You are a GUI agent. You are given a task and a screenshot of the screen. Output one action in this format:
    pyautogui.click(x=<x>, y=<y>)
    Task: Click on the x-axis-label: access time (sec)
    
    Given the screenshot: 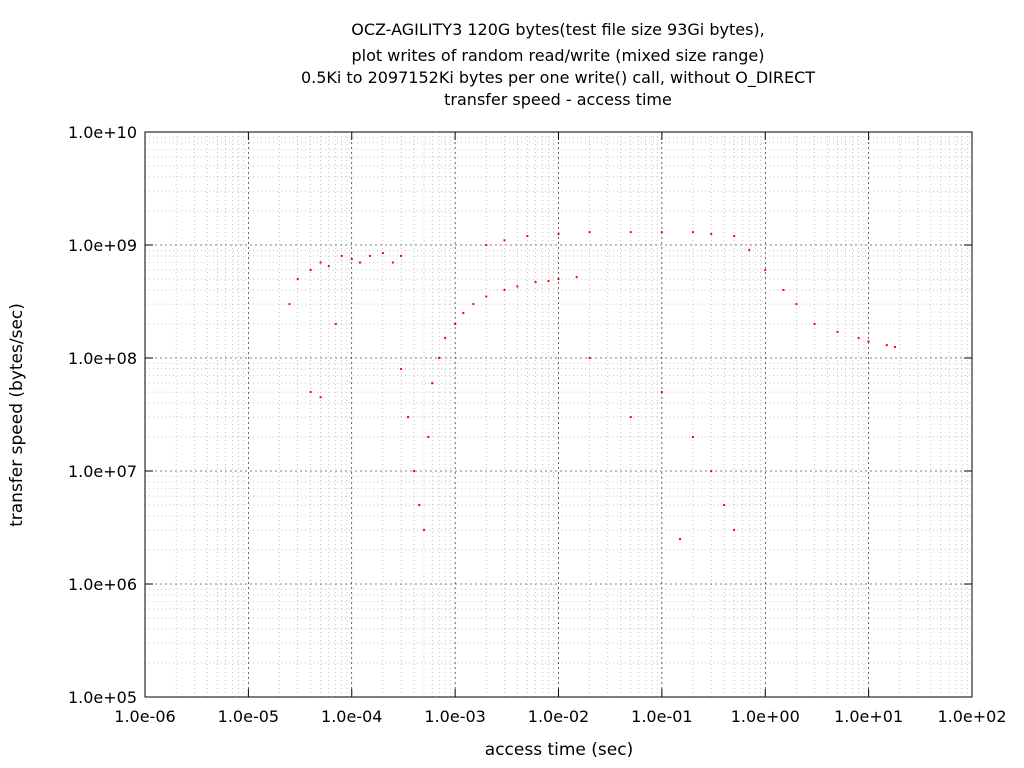 What is the action you would take?
    pyautogui.click(x=559, y=750)
    